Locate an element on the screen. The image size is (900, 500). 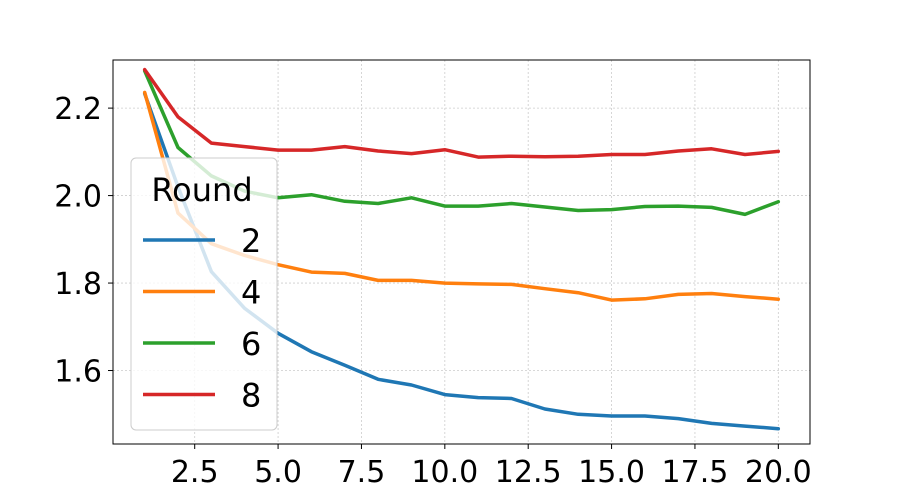
legend-box is located at coordinates (204, 294).